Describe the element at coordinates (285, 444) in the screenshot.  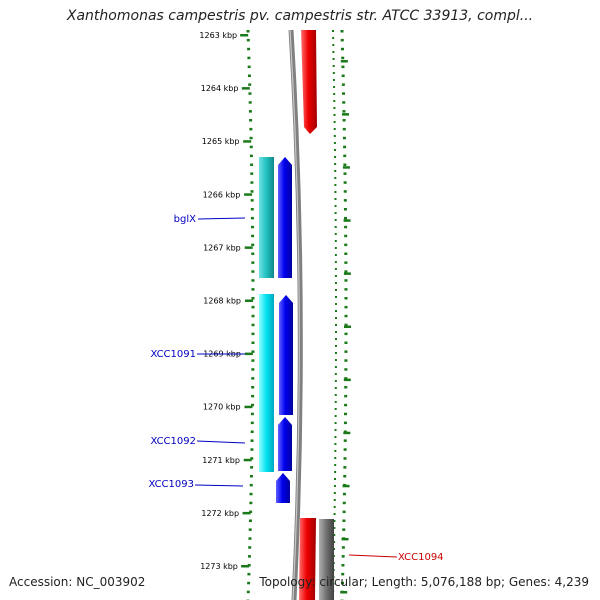
I see `gene-arrow-xcc1092` at that location.